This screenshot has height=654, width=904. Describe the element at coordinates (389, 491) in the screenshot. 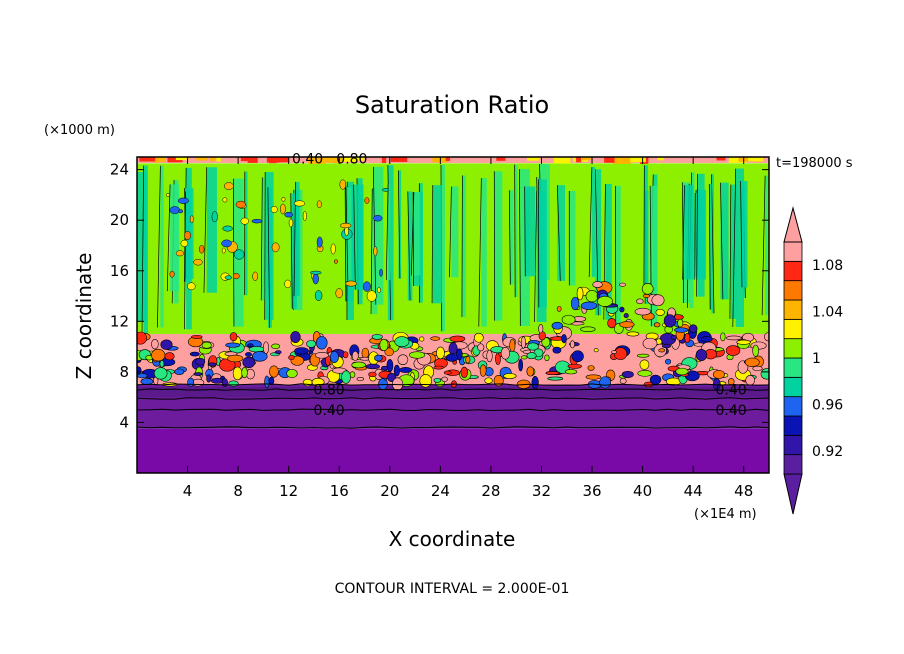

I see `x-tick-label: 20` at that location.